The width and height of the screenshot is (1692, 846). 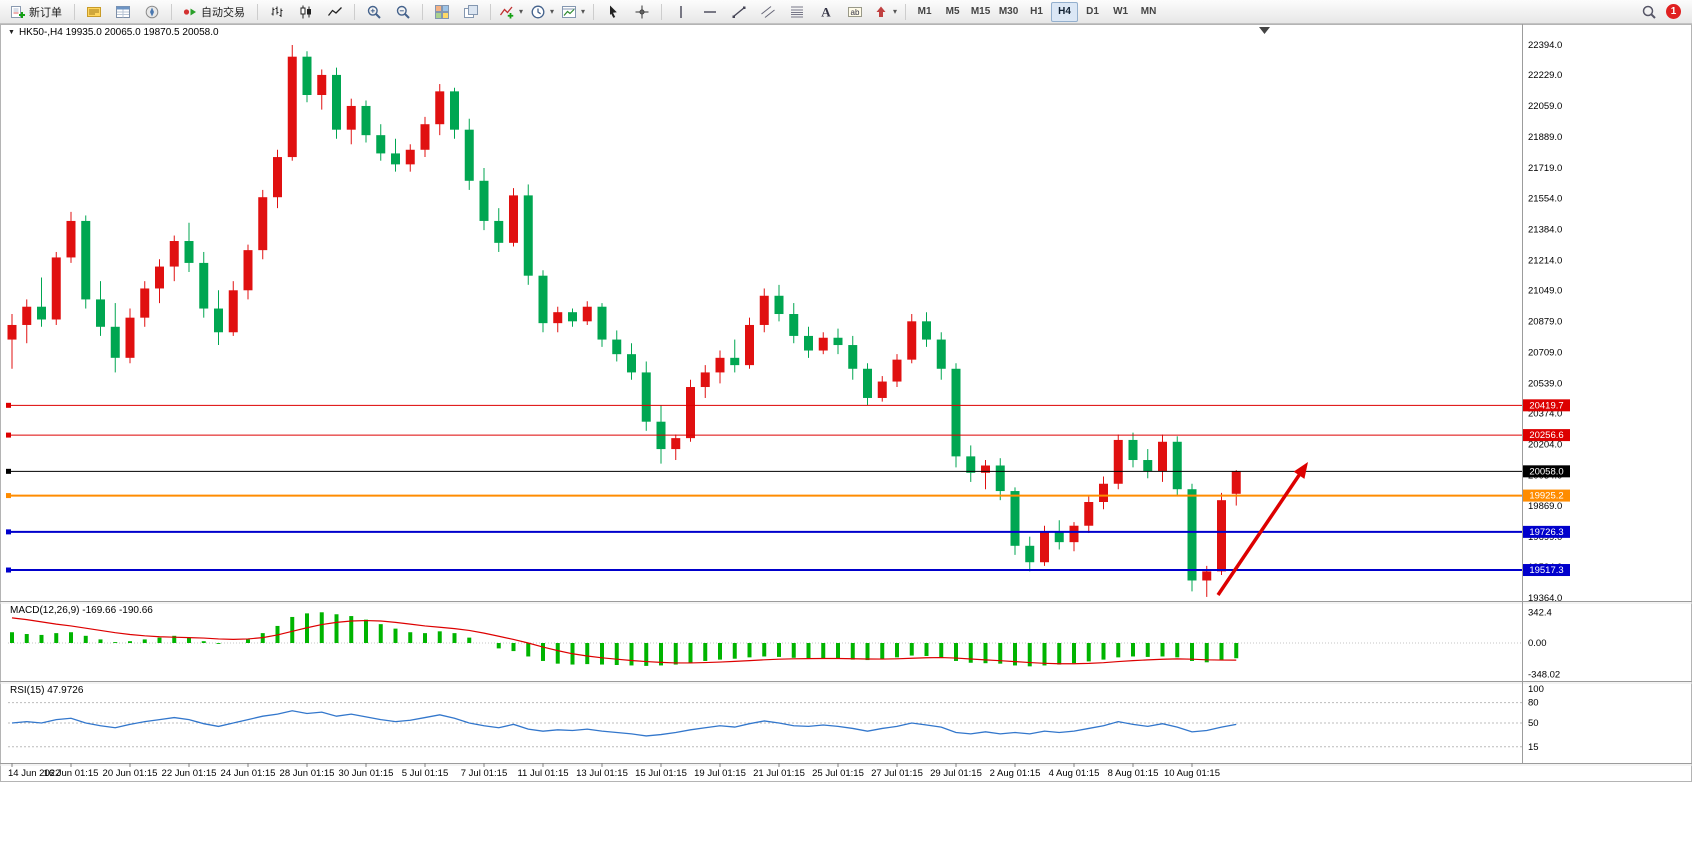 I want to click on rsi-name: RSI(15), so click(x=27, y=690).